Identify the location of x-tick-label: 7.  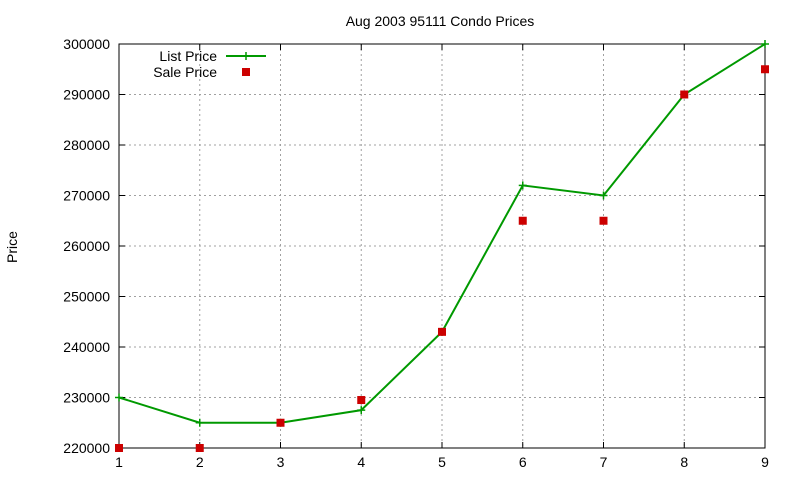
(604, 462).